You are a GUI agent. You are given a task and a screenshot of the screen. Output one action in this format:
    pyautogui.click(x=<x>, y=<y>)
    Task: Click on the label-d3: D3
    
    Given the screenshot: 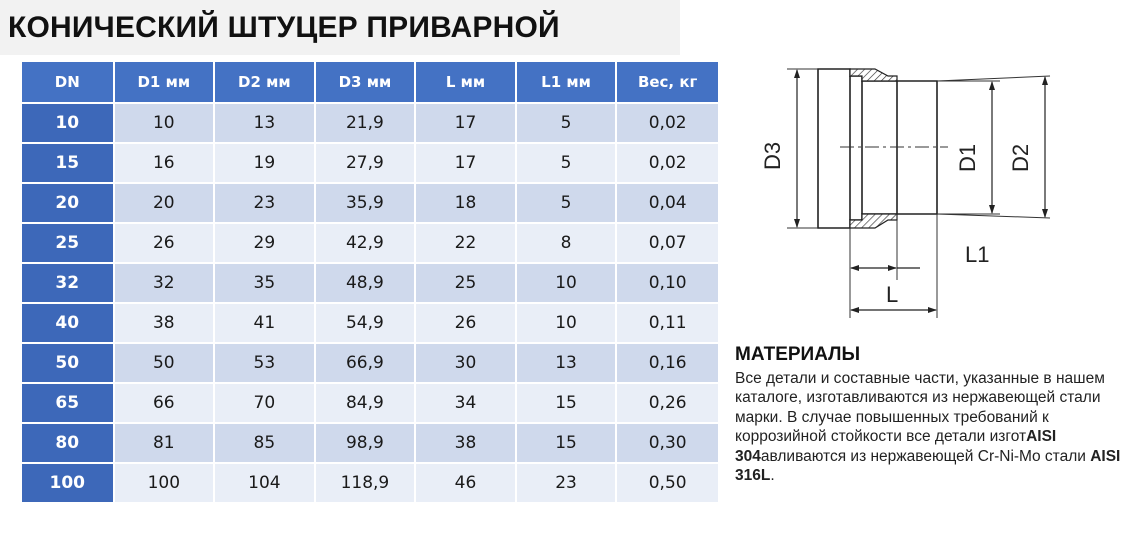 What is the action you would take?
    pyautogui.click(x=772, y=156)
    